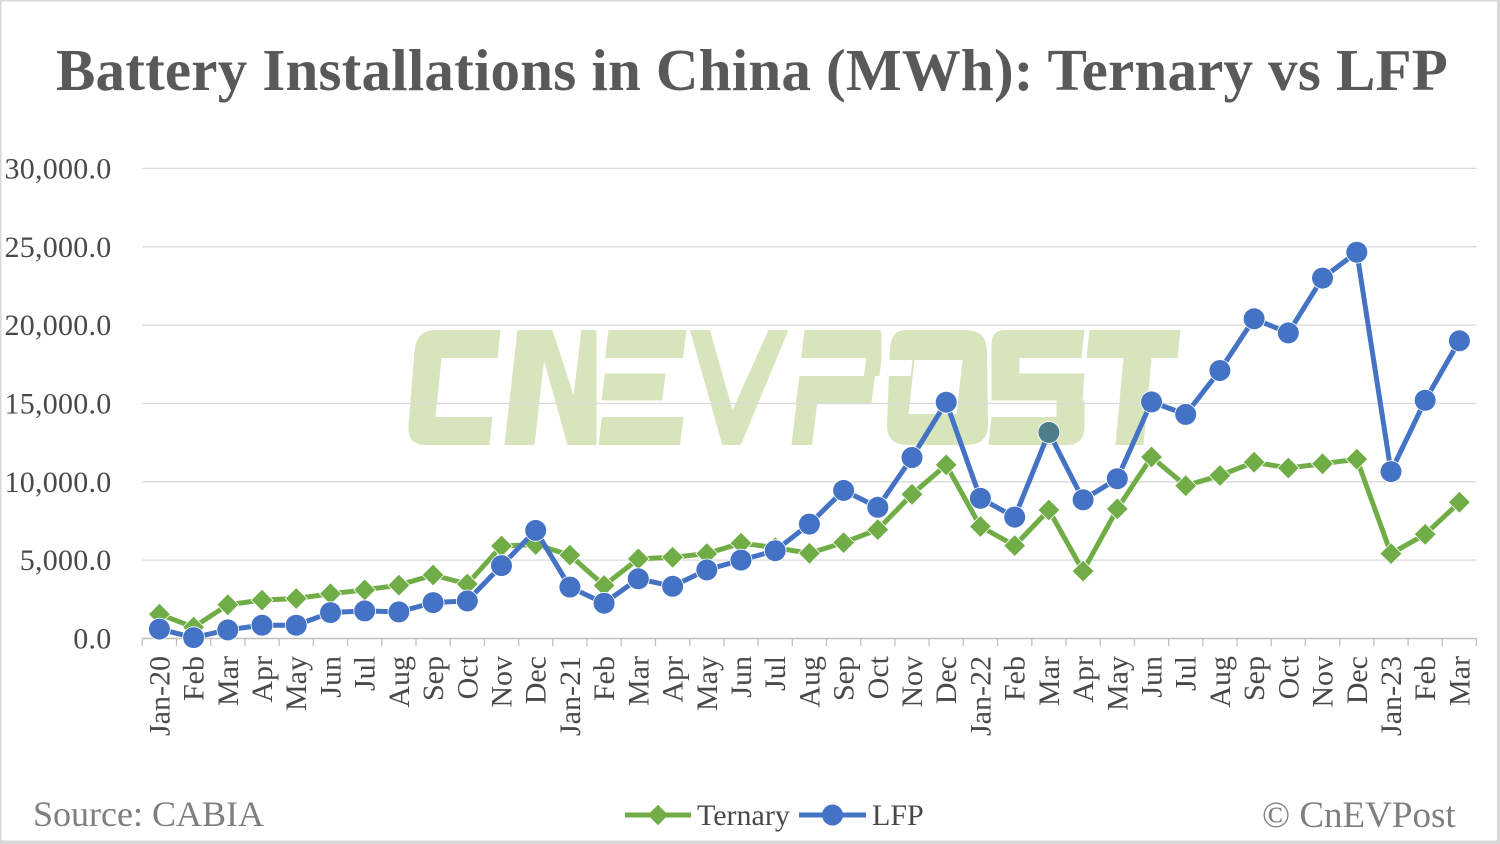 Image resolution: width=1500 pixels, height=844 pixels. Describe the element at coordinates (66, 560) in the screenshot. I see `svg-text: 5,000.0` at that location.